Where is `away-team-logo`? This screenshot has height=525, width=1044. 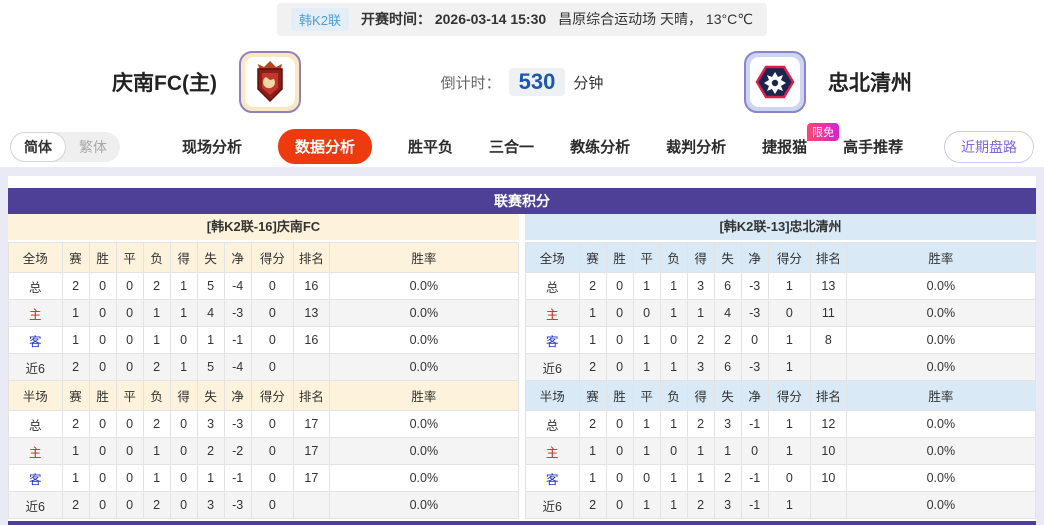 away-team-logo is located at coordinates (775, 82).